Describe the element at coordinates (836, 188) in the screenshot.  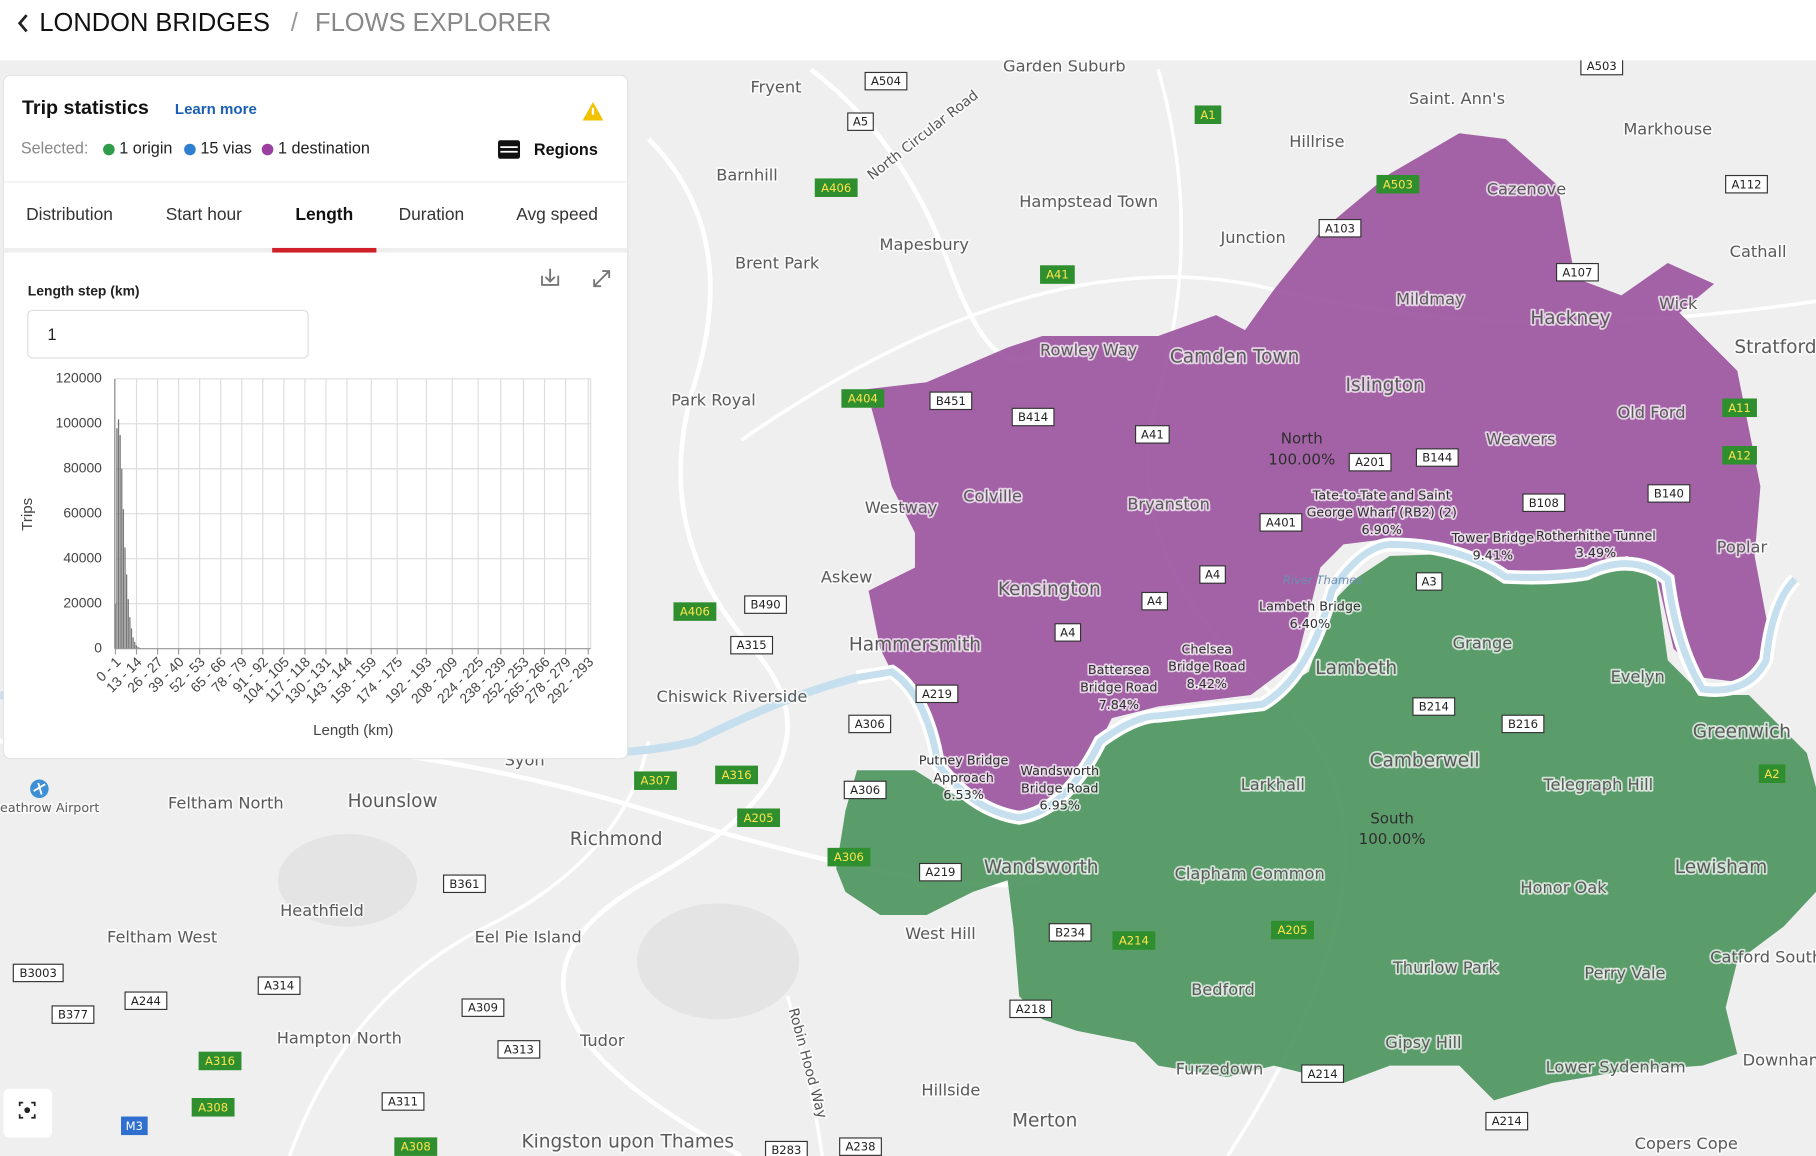
I see `road-number: A406` at that location.